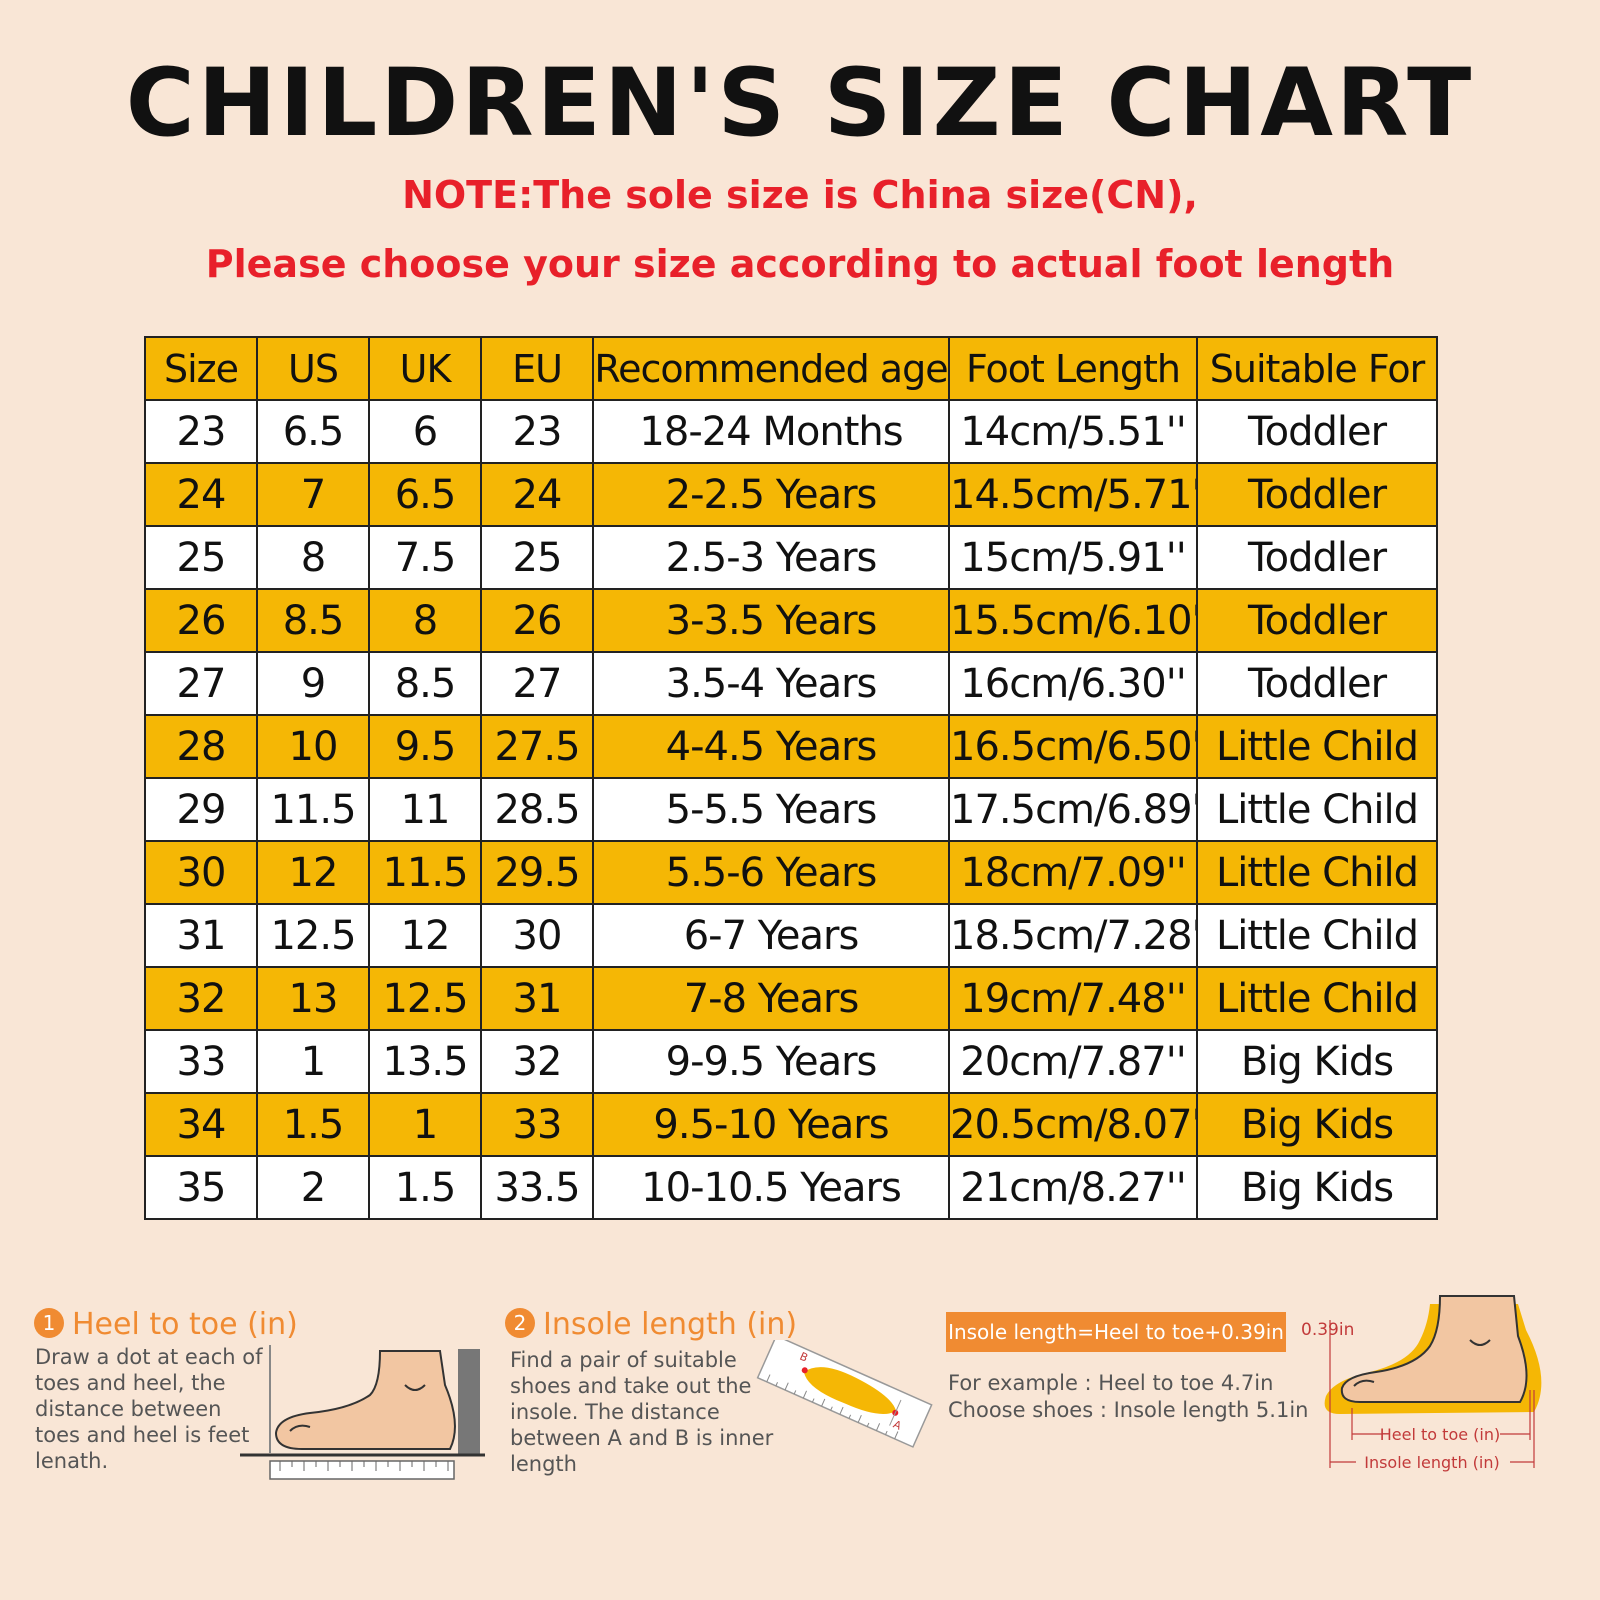 The image size is (1600, 1600). Describe the element at coordinates (1128, 1410) in the screenshot. I see `example-line-2: Choose shoes : Insole length 5.1in` at that location.